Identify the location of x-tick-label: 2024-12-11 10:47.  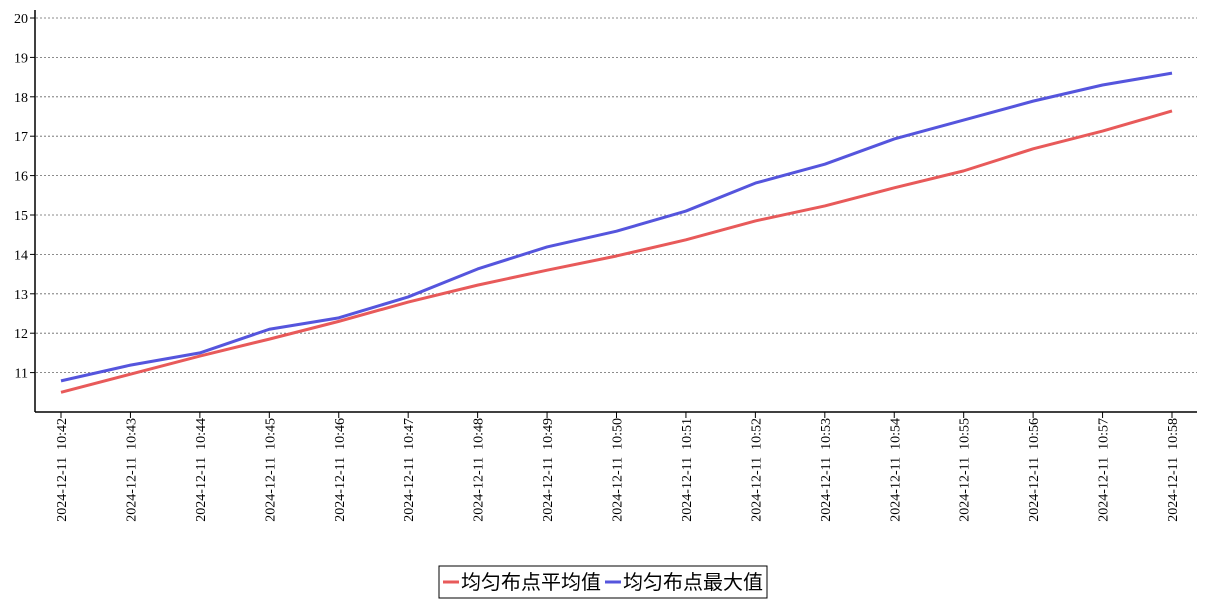
(409, 470).